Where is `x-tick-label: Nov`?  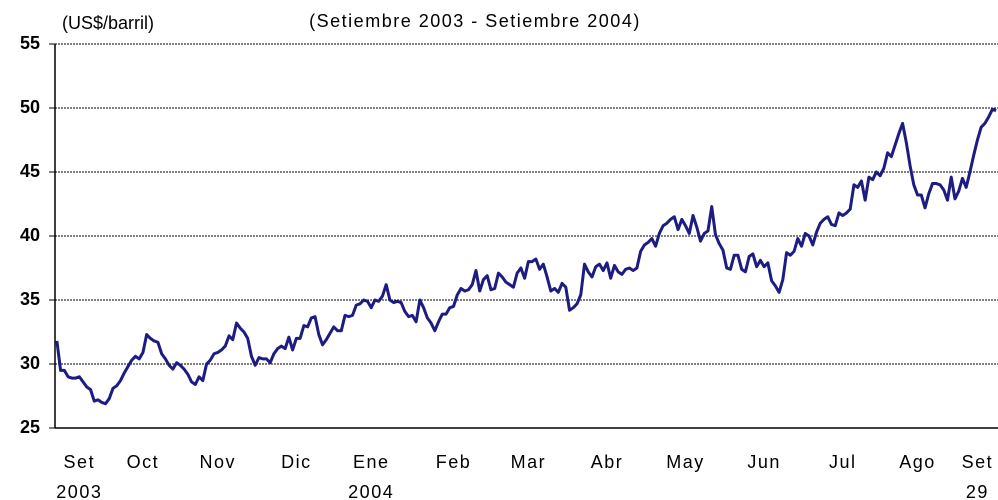 x-tick-label: Nov is located at coordinates (218, 462).